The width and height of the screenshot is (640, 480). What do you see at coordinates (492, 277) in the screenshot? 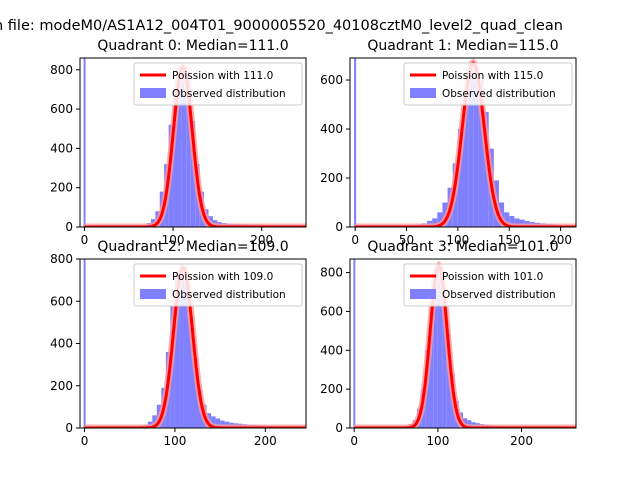
I see `quadrant-3-legend-model-label: Poission with 101.0` at bounding box center [492, 277].